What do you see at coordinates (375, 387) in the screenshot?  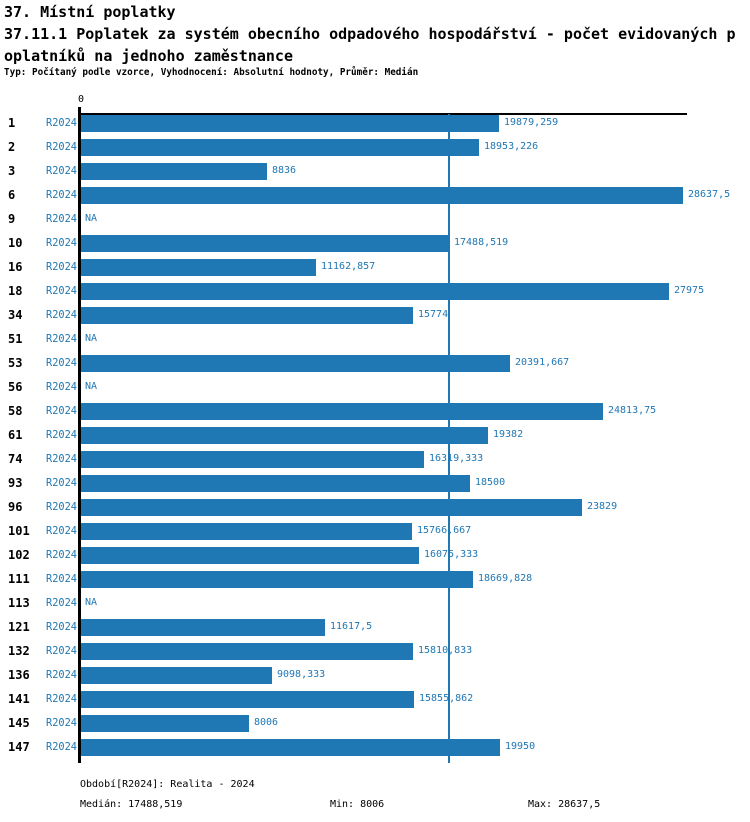 I see `chart-row: 56 R2024 NA` at bounding box center [375, 387].